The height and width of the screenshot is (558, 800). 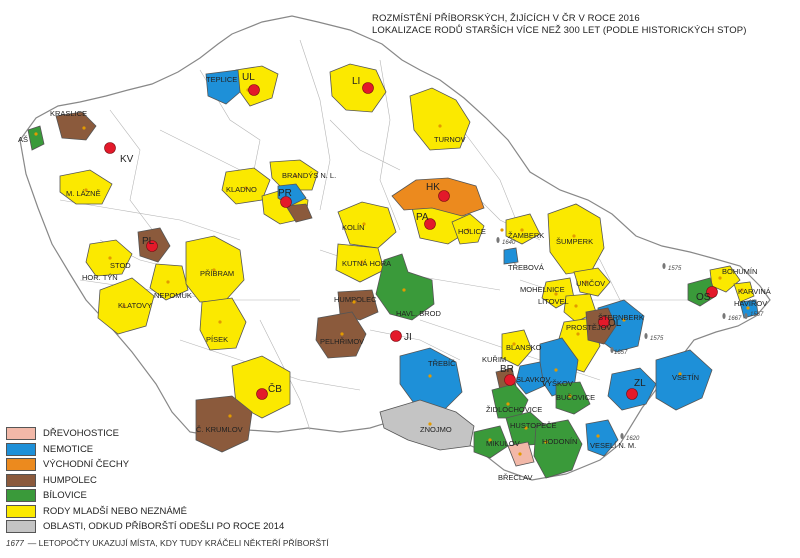 I want to click on district-label: SLAVKOV, so click(x=533, y=379).